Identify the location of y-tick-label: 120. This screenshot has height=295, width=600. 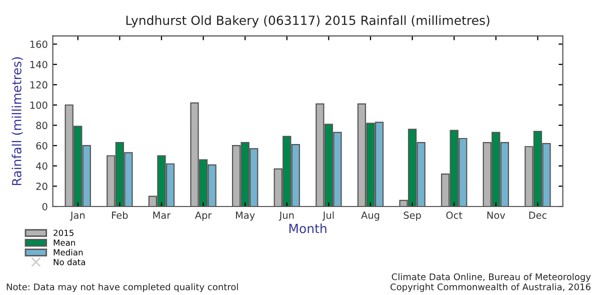
(39, 85).